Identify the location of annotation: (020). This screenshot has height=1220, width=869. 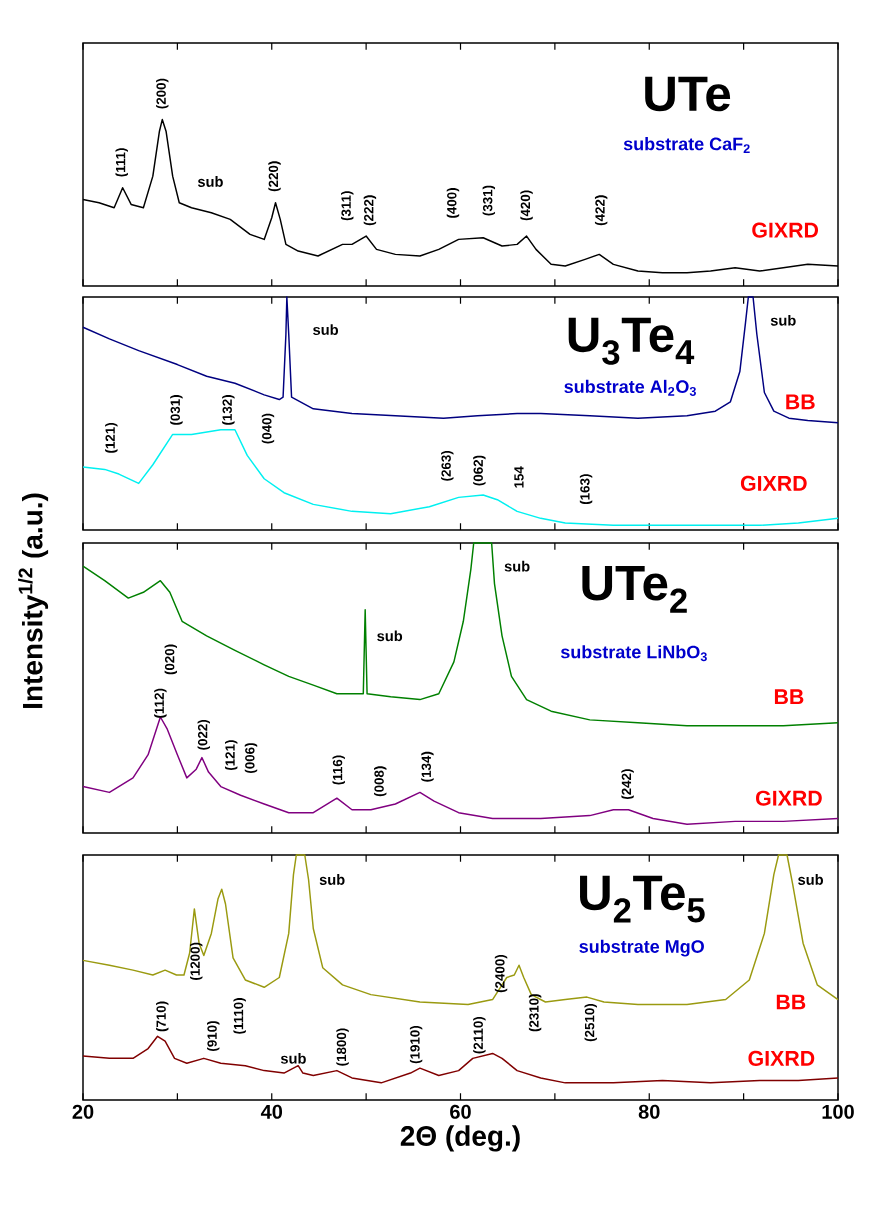
(171, 659).